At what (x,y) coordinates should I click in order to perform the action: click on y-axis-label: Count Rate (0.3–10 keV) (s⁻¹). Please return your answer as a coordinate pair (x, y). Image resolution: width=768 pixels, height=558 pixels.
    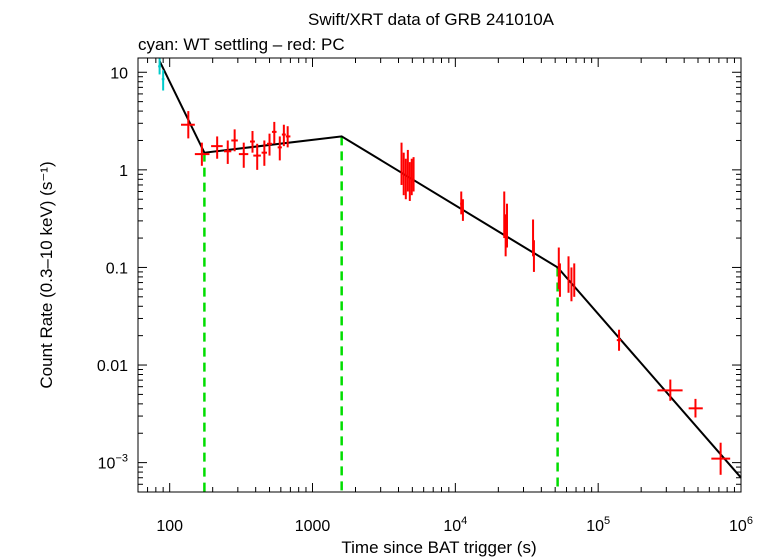
    Looking at the image, I should click on (46, 274).